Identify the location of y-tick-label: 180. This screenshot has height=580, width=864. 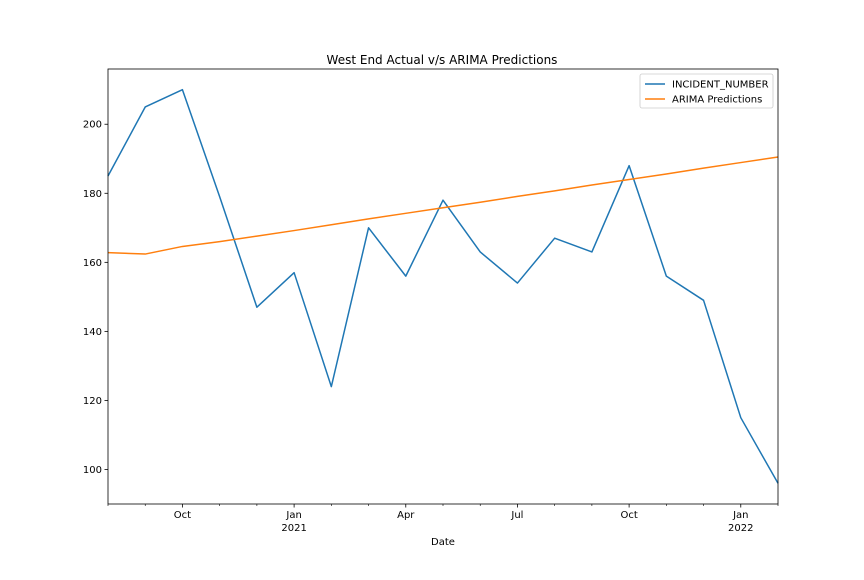
(92, 194).